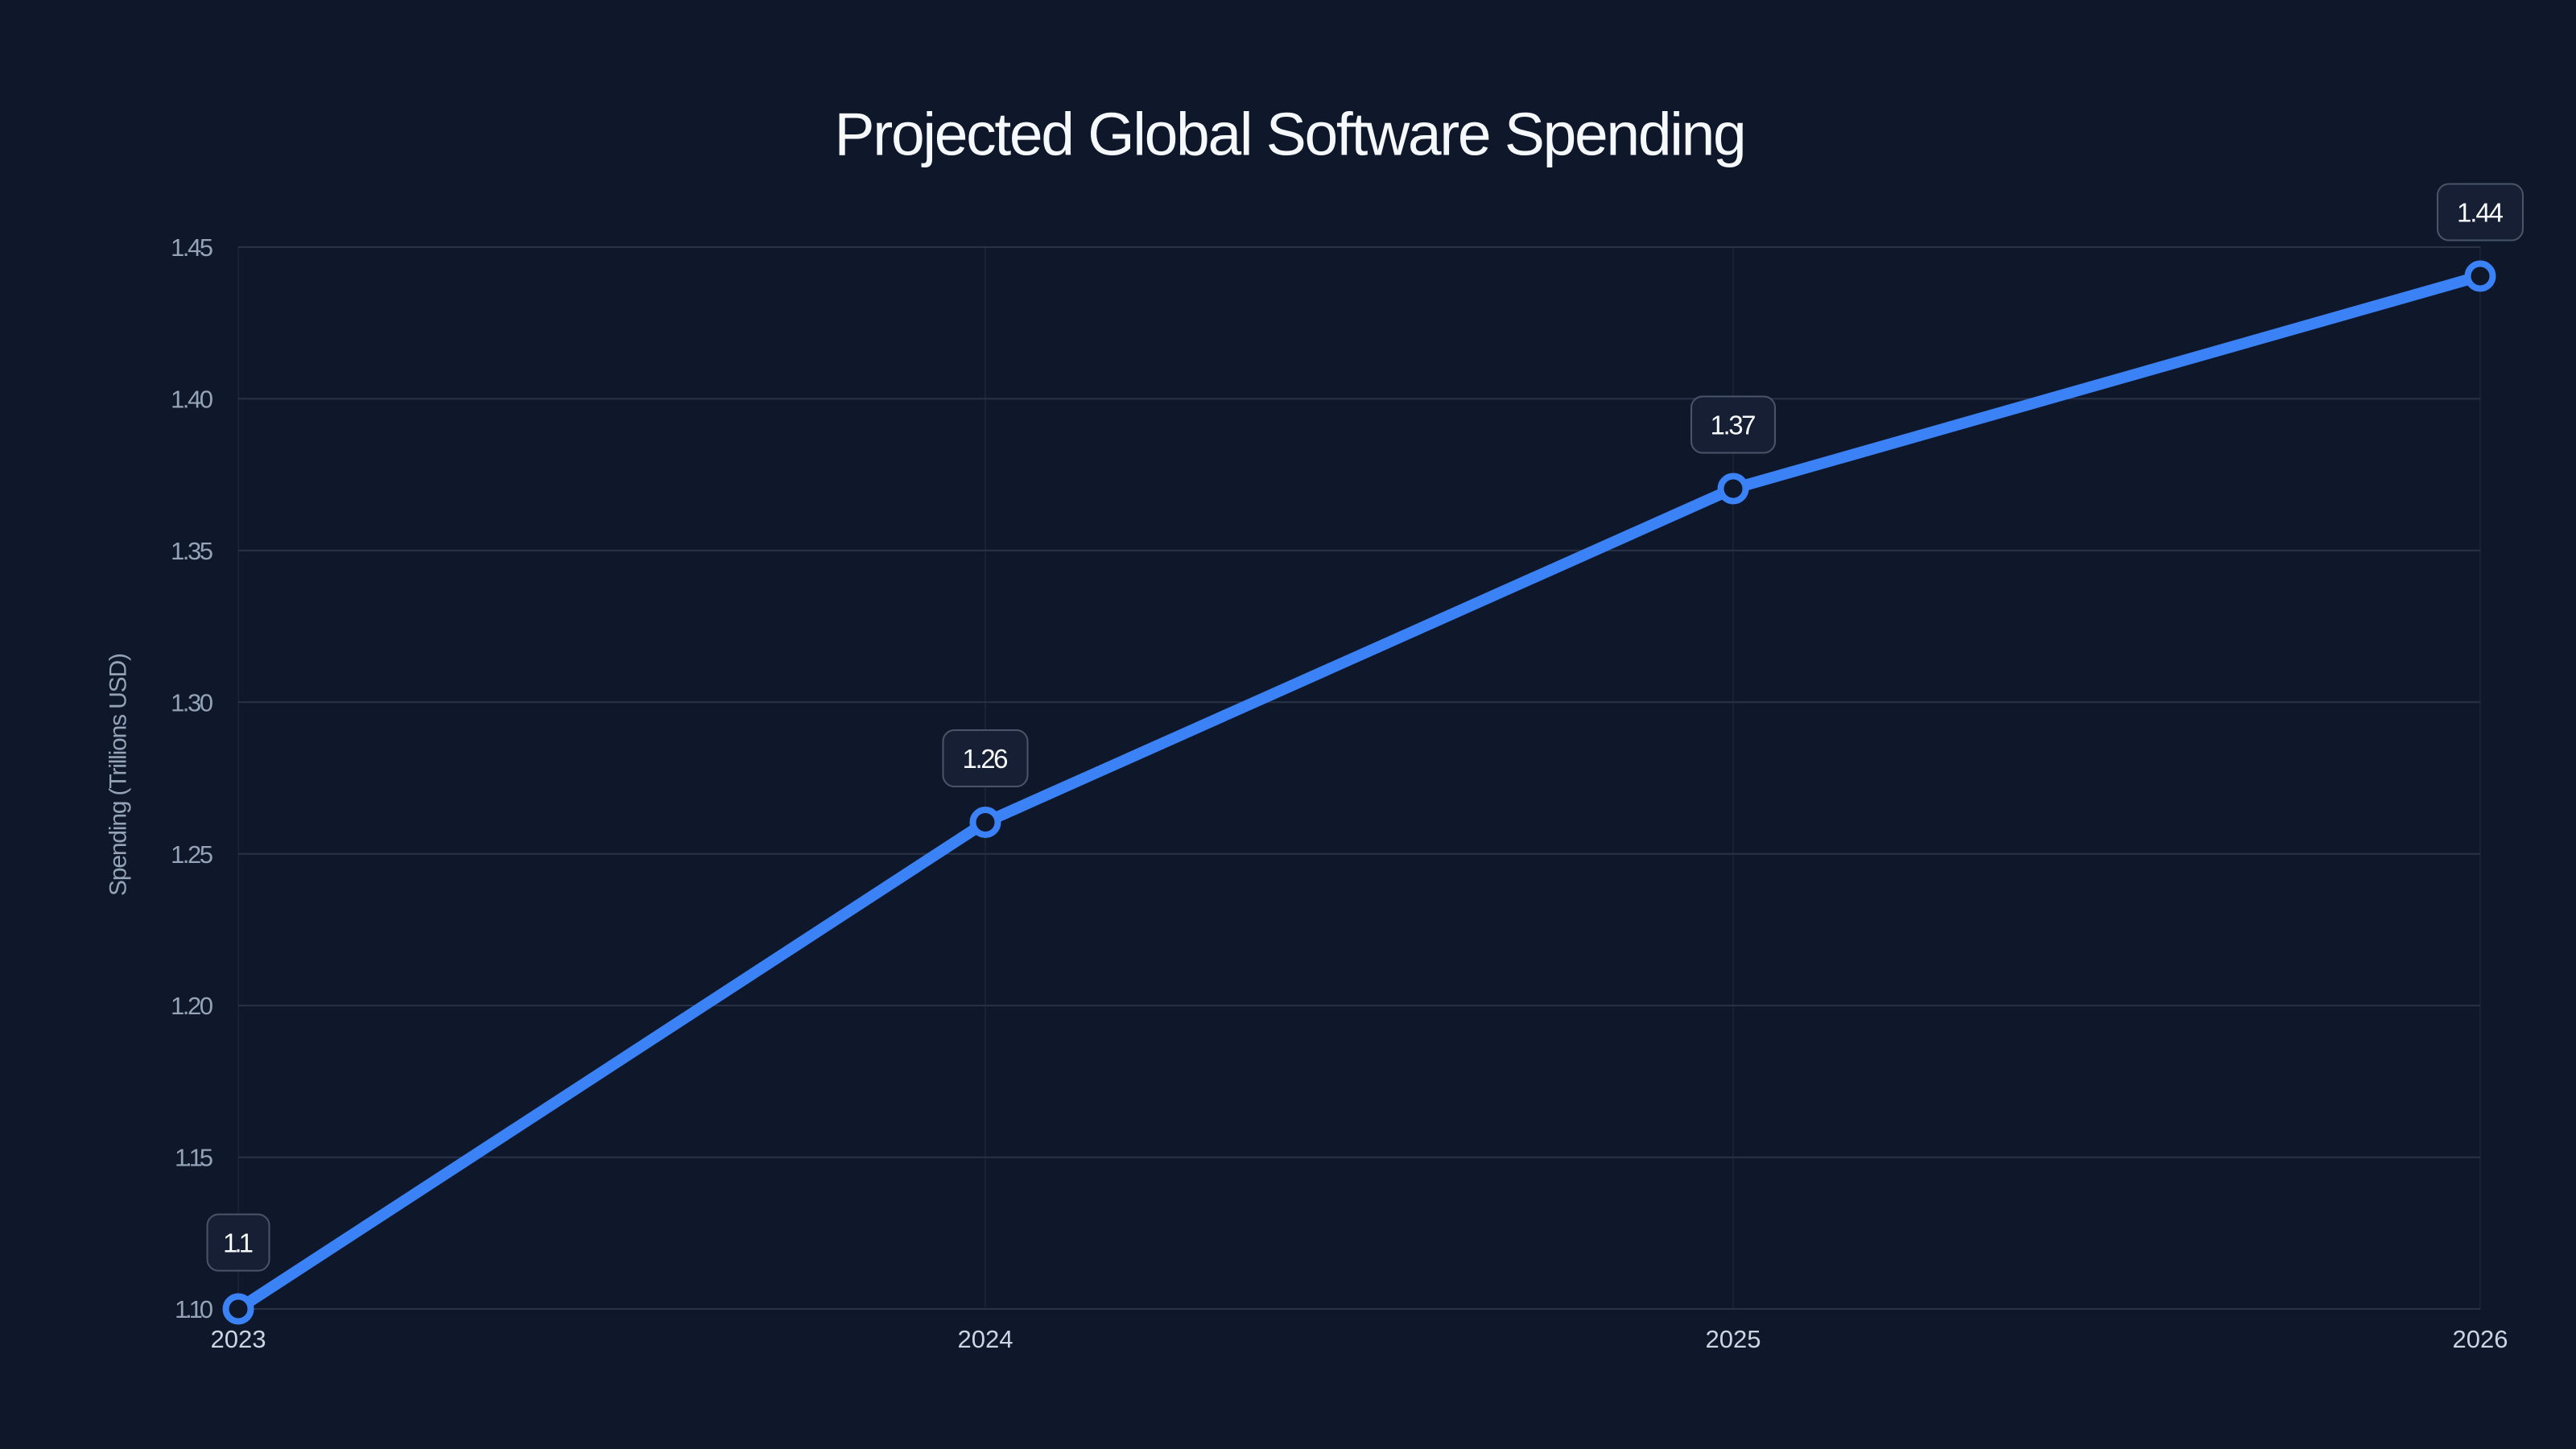 The height and width of the screenshot is (1449, 2576). What do you see at coordinates (238, 1242) in the screenshot?
I see `svg-text: 1.1` at bounding box center [238, 1242].